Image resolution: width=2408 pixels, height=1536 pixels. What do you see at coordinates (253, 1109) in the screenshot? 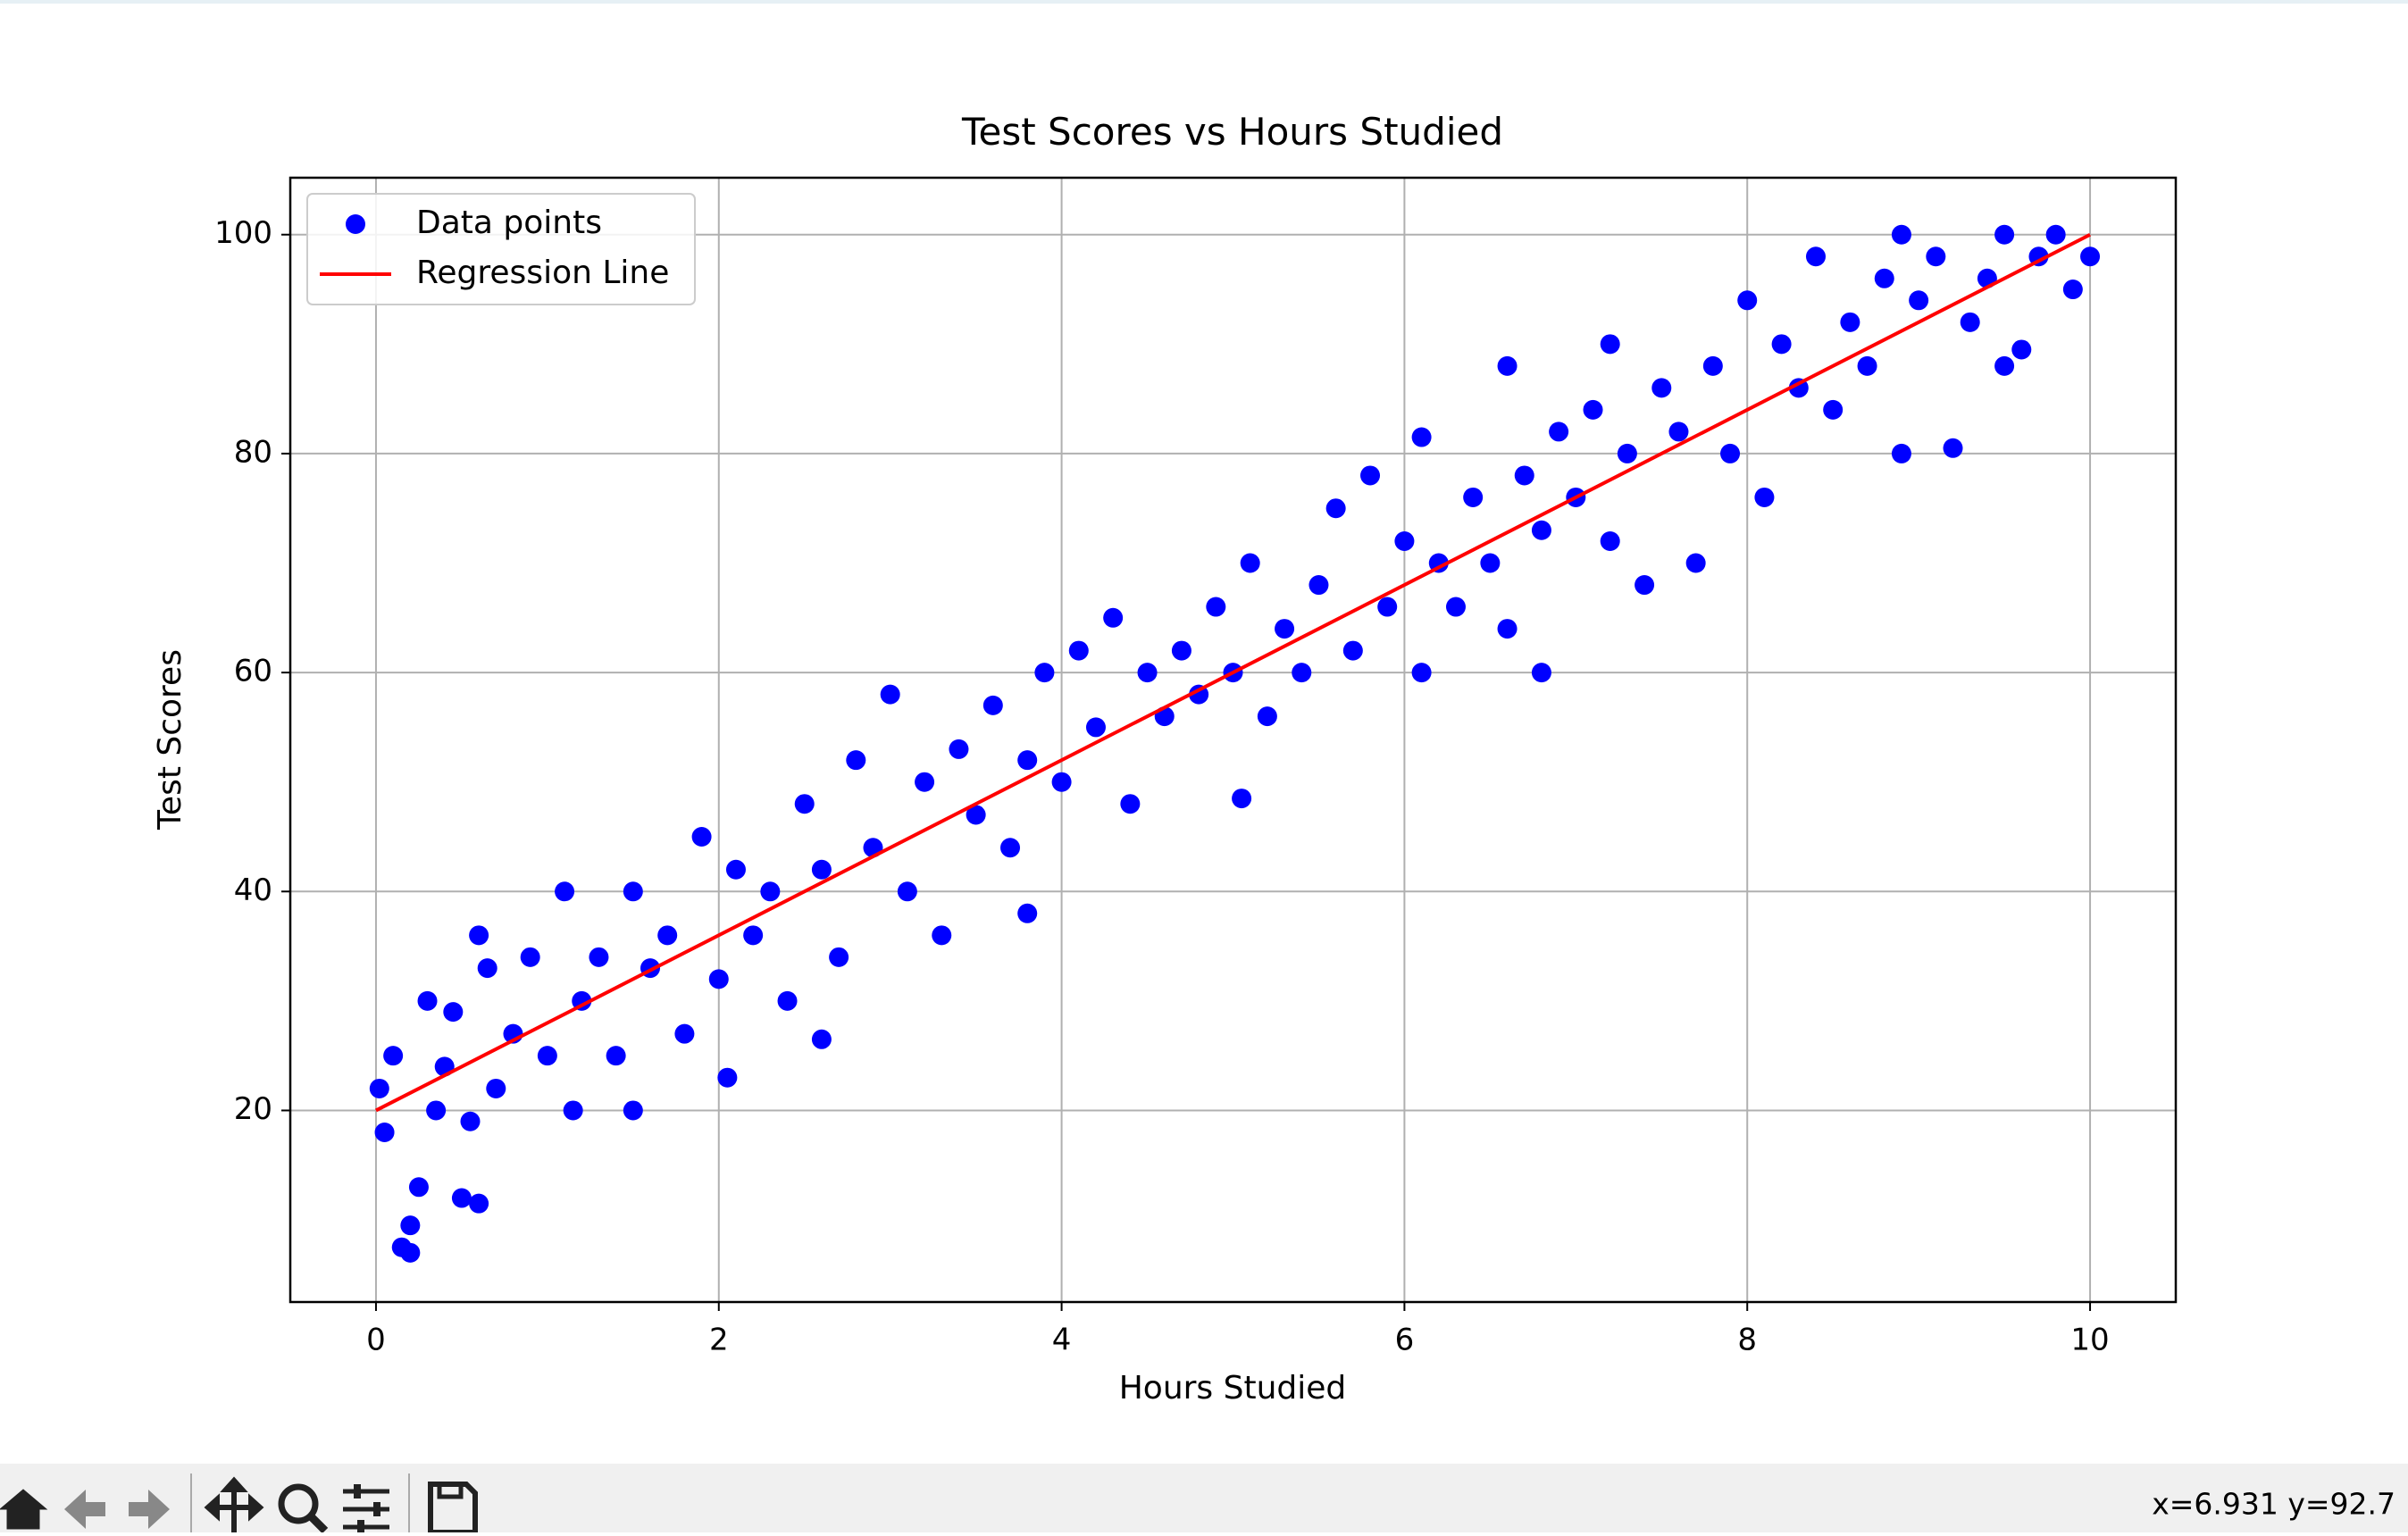
I see `y-tick-label: 20` at bounding box center [253, 1109].